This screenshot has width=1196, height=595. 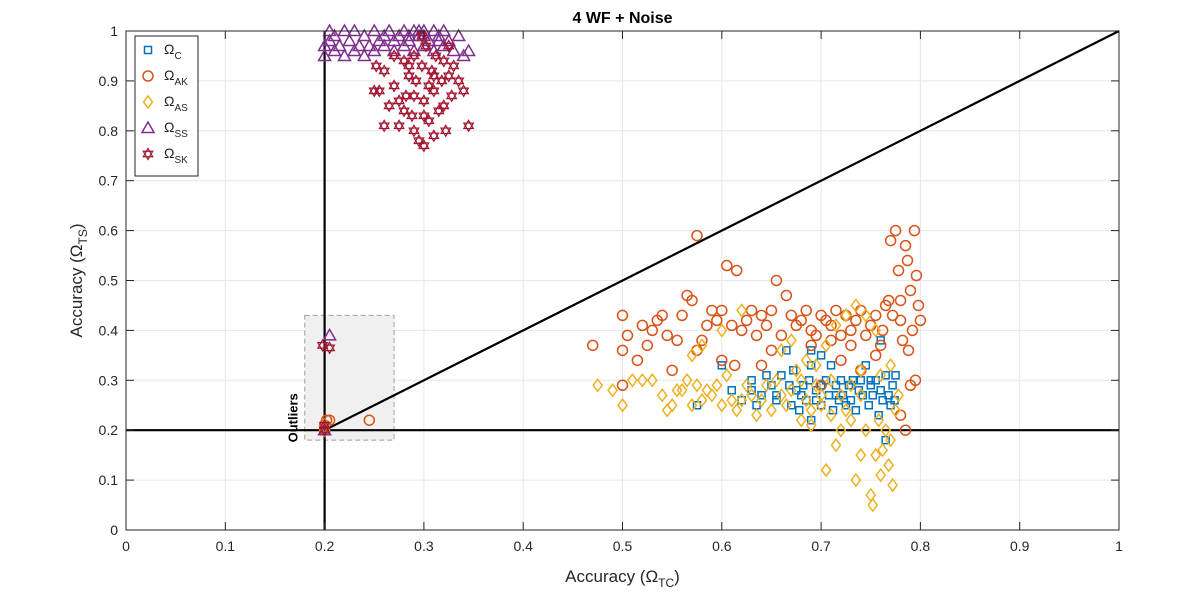 I want to click on x-label-sub: TC, so click(x=666, y=583).